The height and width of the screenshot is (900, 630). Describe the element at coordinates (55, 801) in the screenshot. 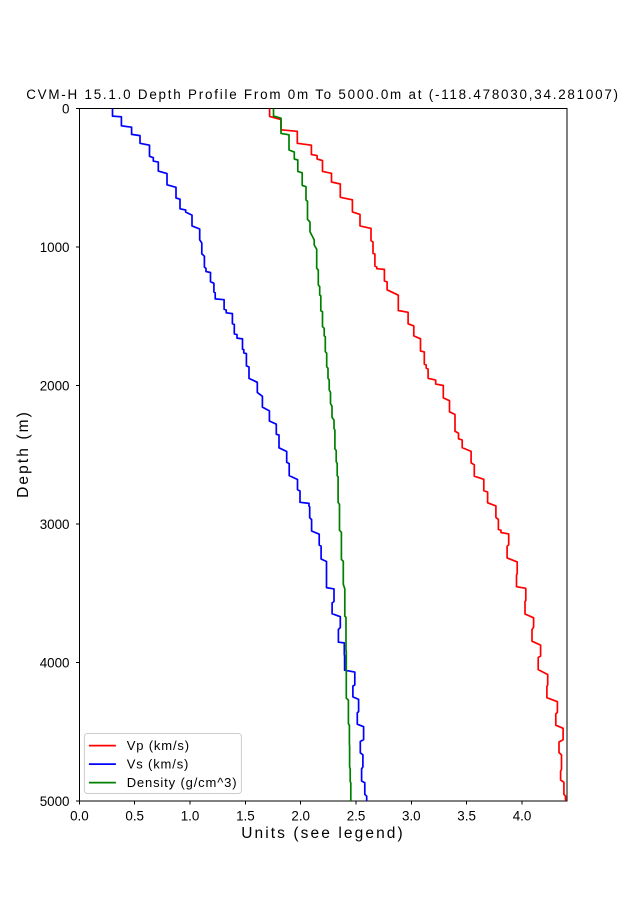

I see `svg-text: 5000` at that location.